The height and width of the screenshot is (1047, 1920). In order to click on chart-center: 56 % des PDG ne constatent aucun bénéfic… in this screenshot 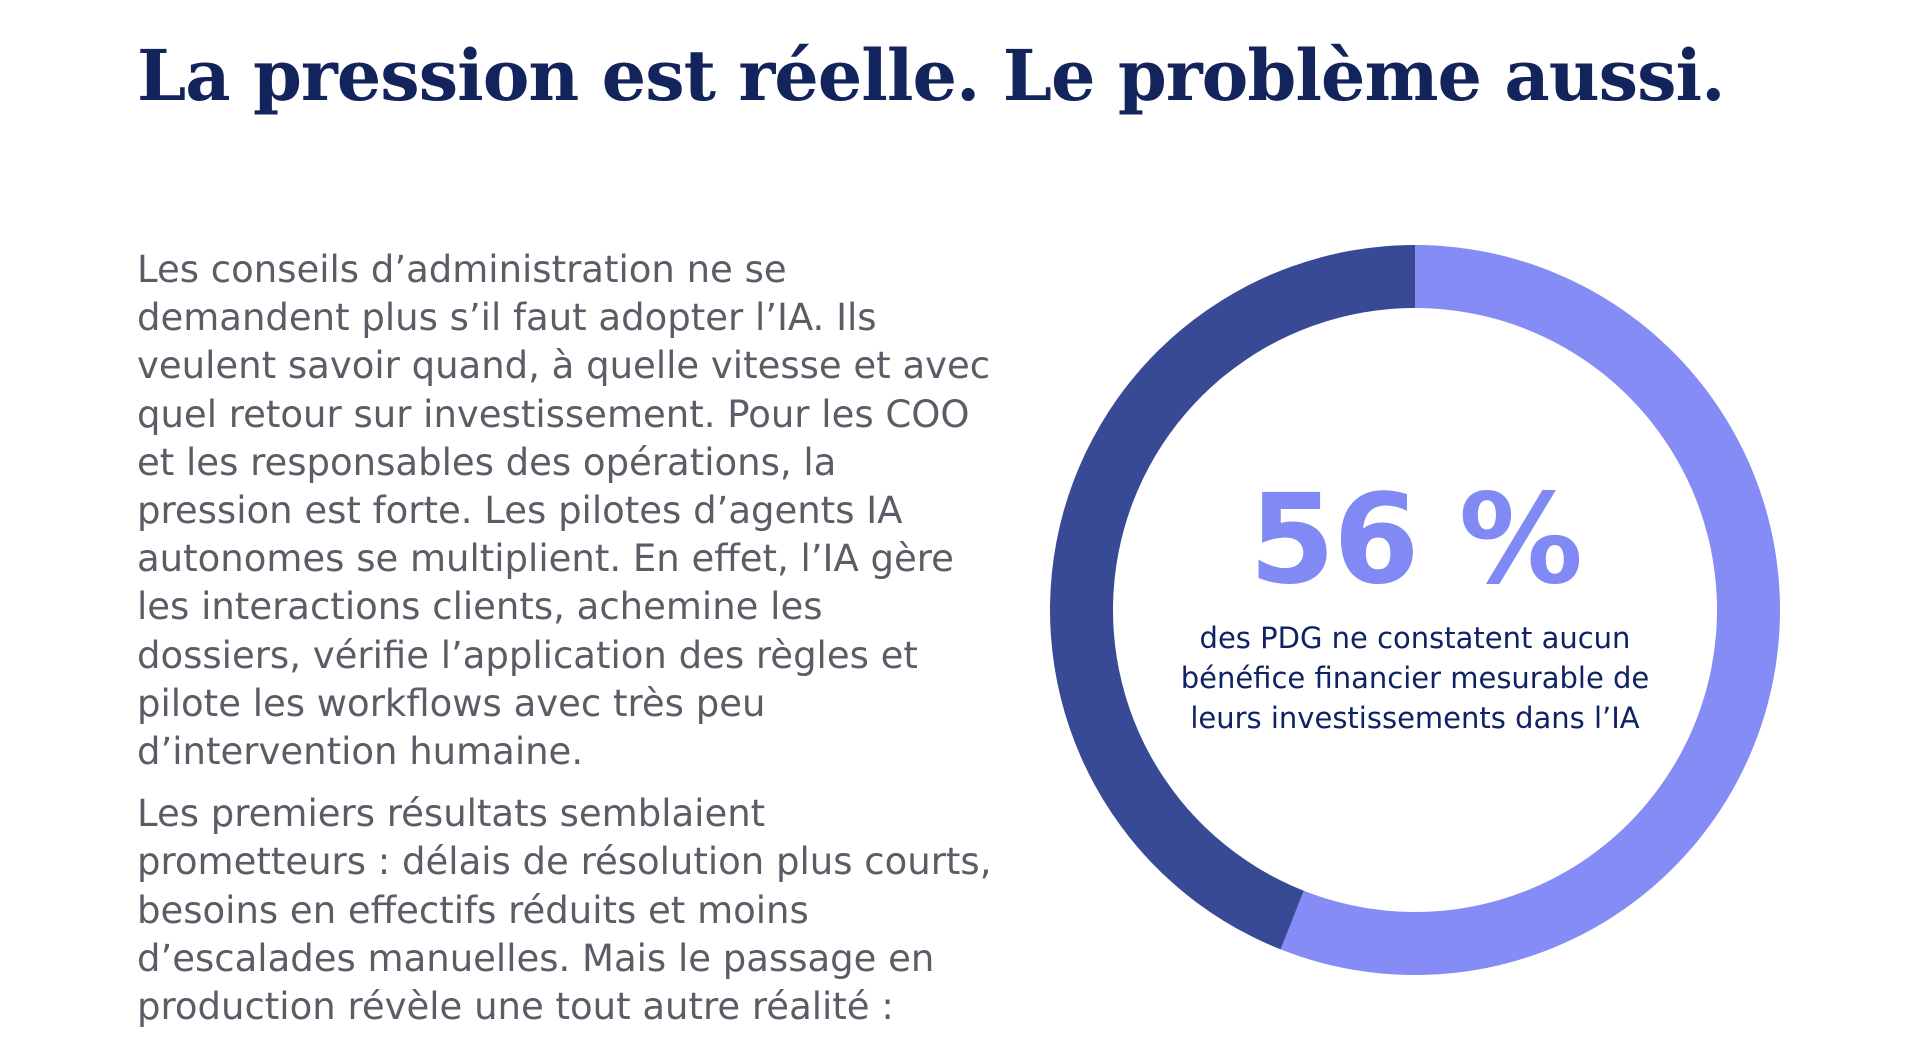, I will do `click(1415, 604)`.